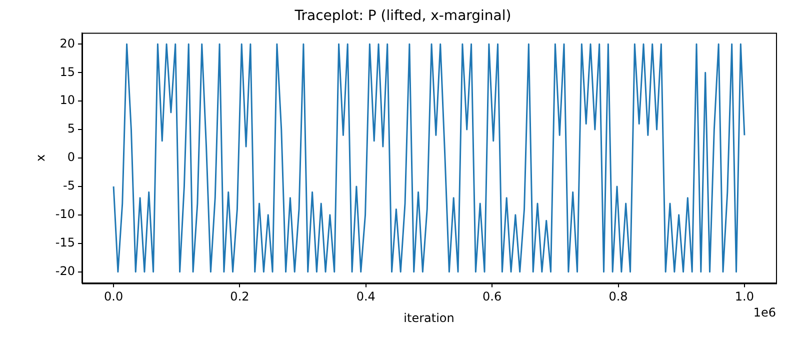  Describe the element at coordinates (65, 214) in the screenshot. I see `y-tick-label: -10` at that location.